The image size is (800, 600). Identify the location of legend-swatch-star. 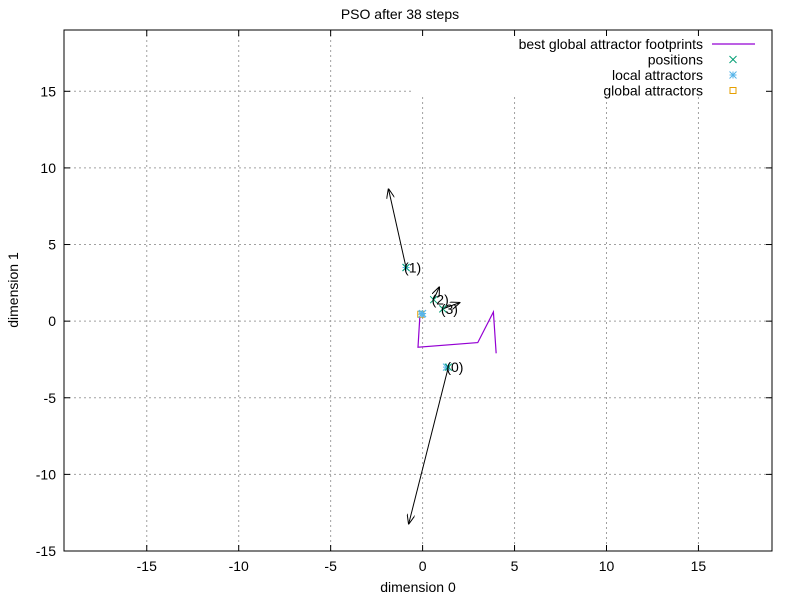
(733, 75).